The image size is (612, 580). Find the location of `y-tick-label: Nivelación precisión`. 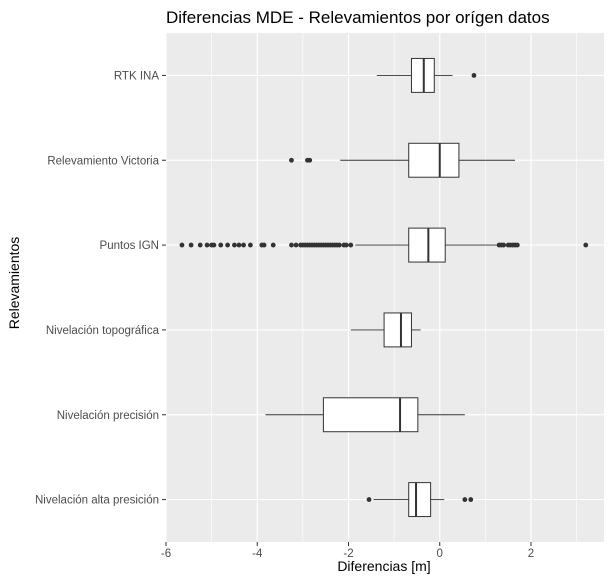

y-tick-label: Nivelación precisión is located at coordinates (108, 416).